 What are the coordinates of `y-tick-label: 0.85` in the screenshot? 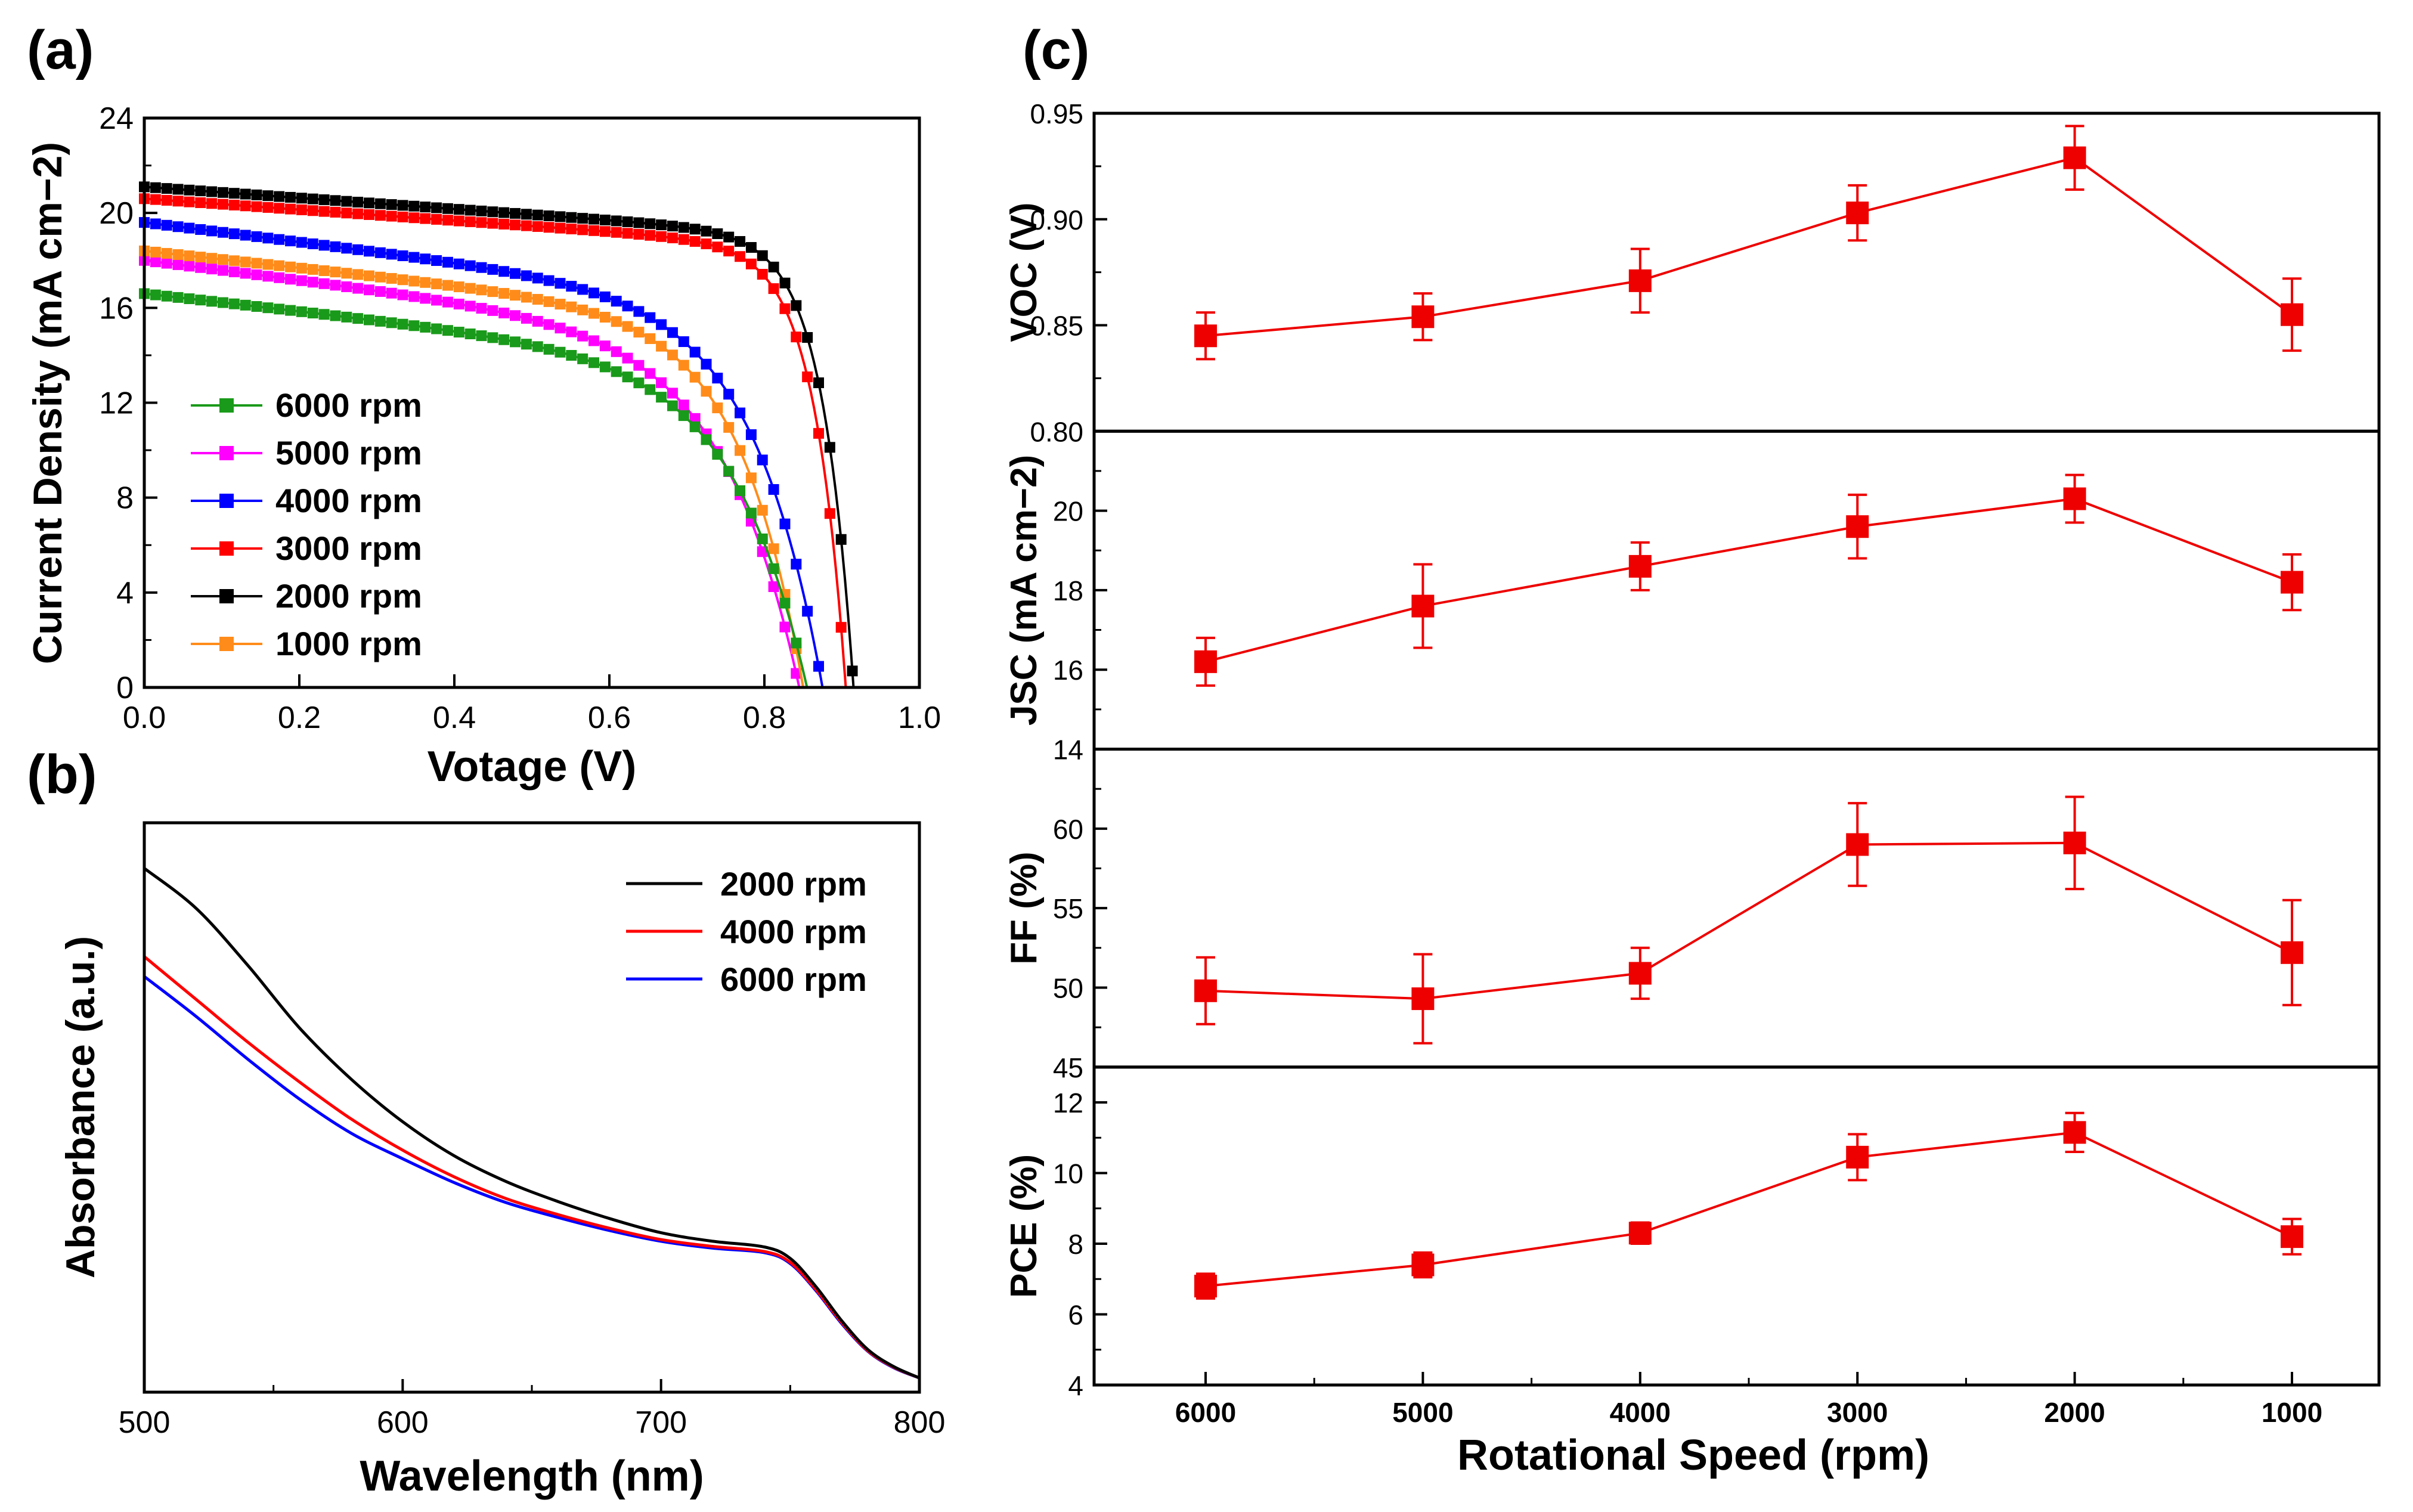 It's located at (1056, 326).